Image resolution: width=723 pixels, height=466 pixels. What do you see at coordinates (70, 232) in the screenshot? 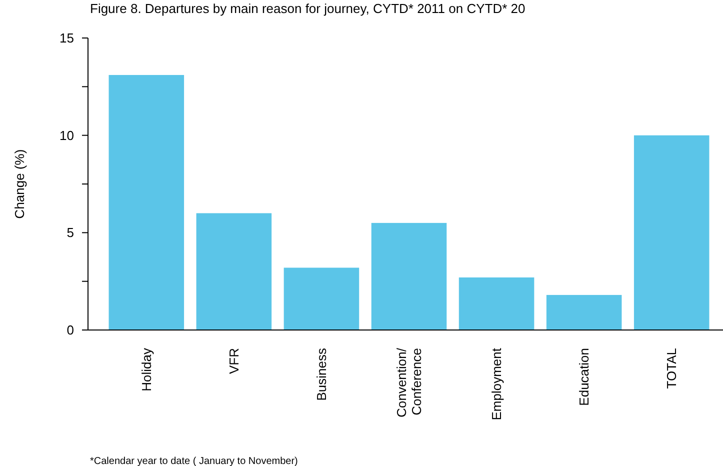
I see `y-tick-label: 5` at bounding box center [70, 232].